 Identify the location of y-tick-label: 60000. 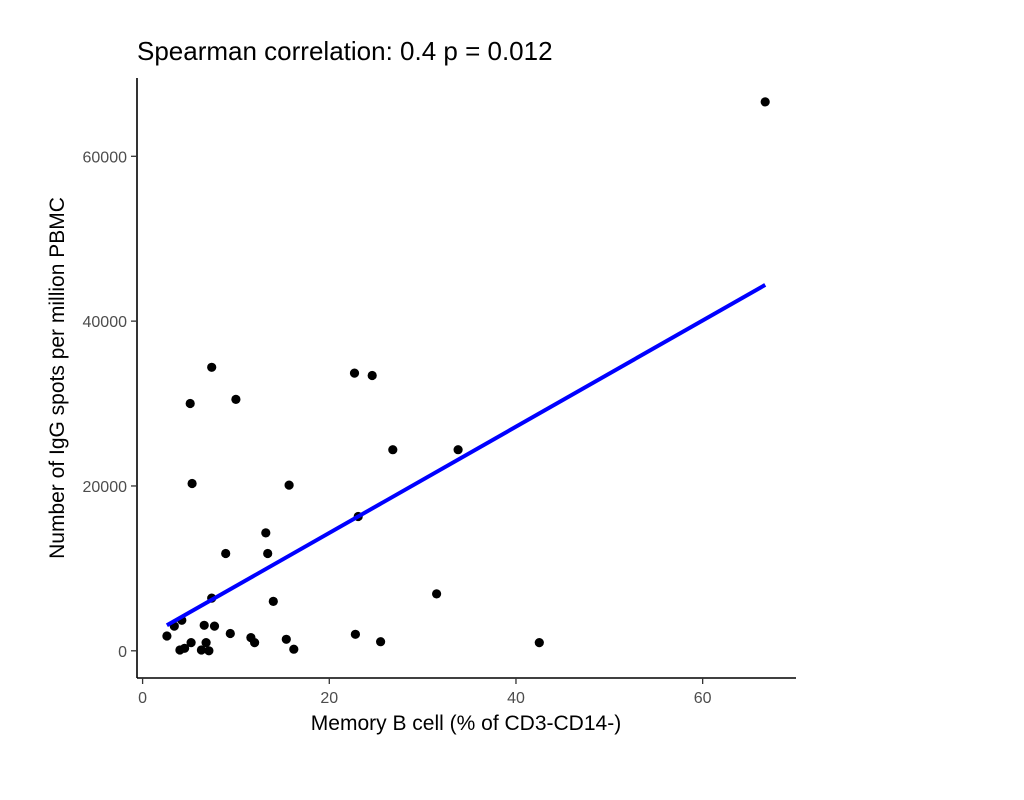
(105, 157).